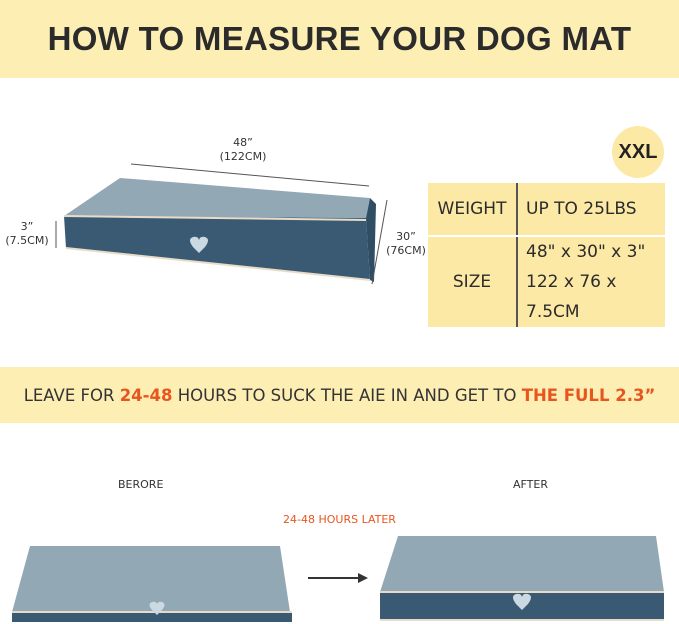 The image size is (679, 624). What do you see at coordinates (371, 240) in the screenshot?
I see `mat-side-right` at bounding box center [371, 240].